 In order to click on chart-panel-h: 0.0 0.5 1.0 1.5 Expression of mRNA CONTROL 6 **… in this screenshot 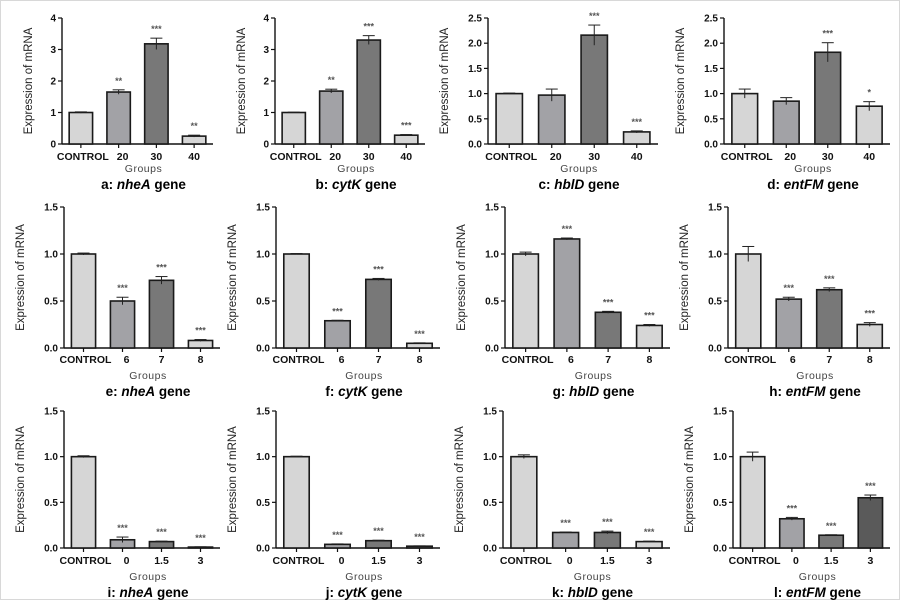, I will do `click(784, 301)`.